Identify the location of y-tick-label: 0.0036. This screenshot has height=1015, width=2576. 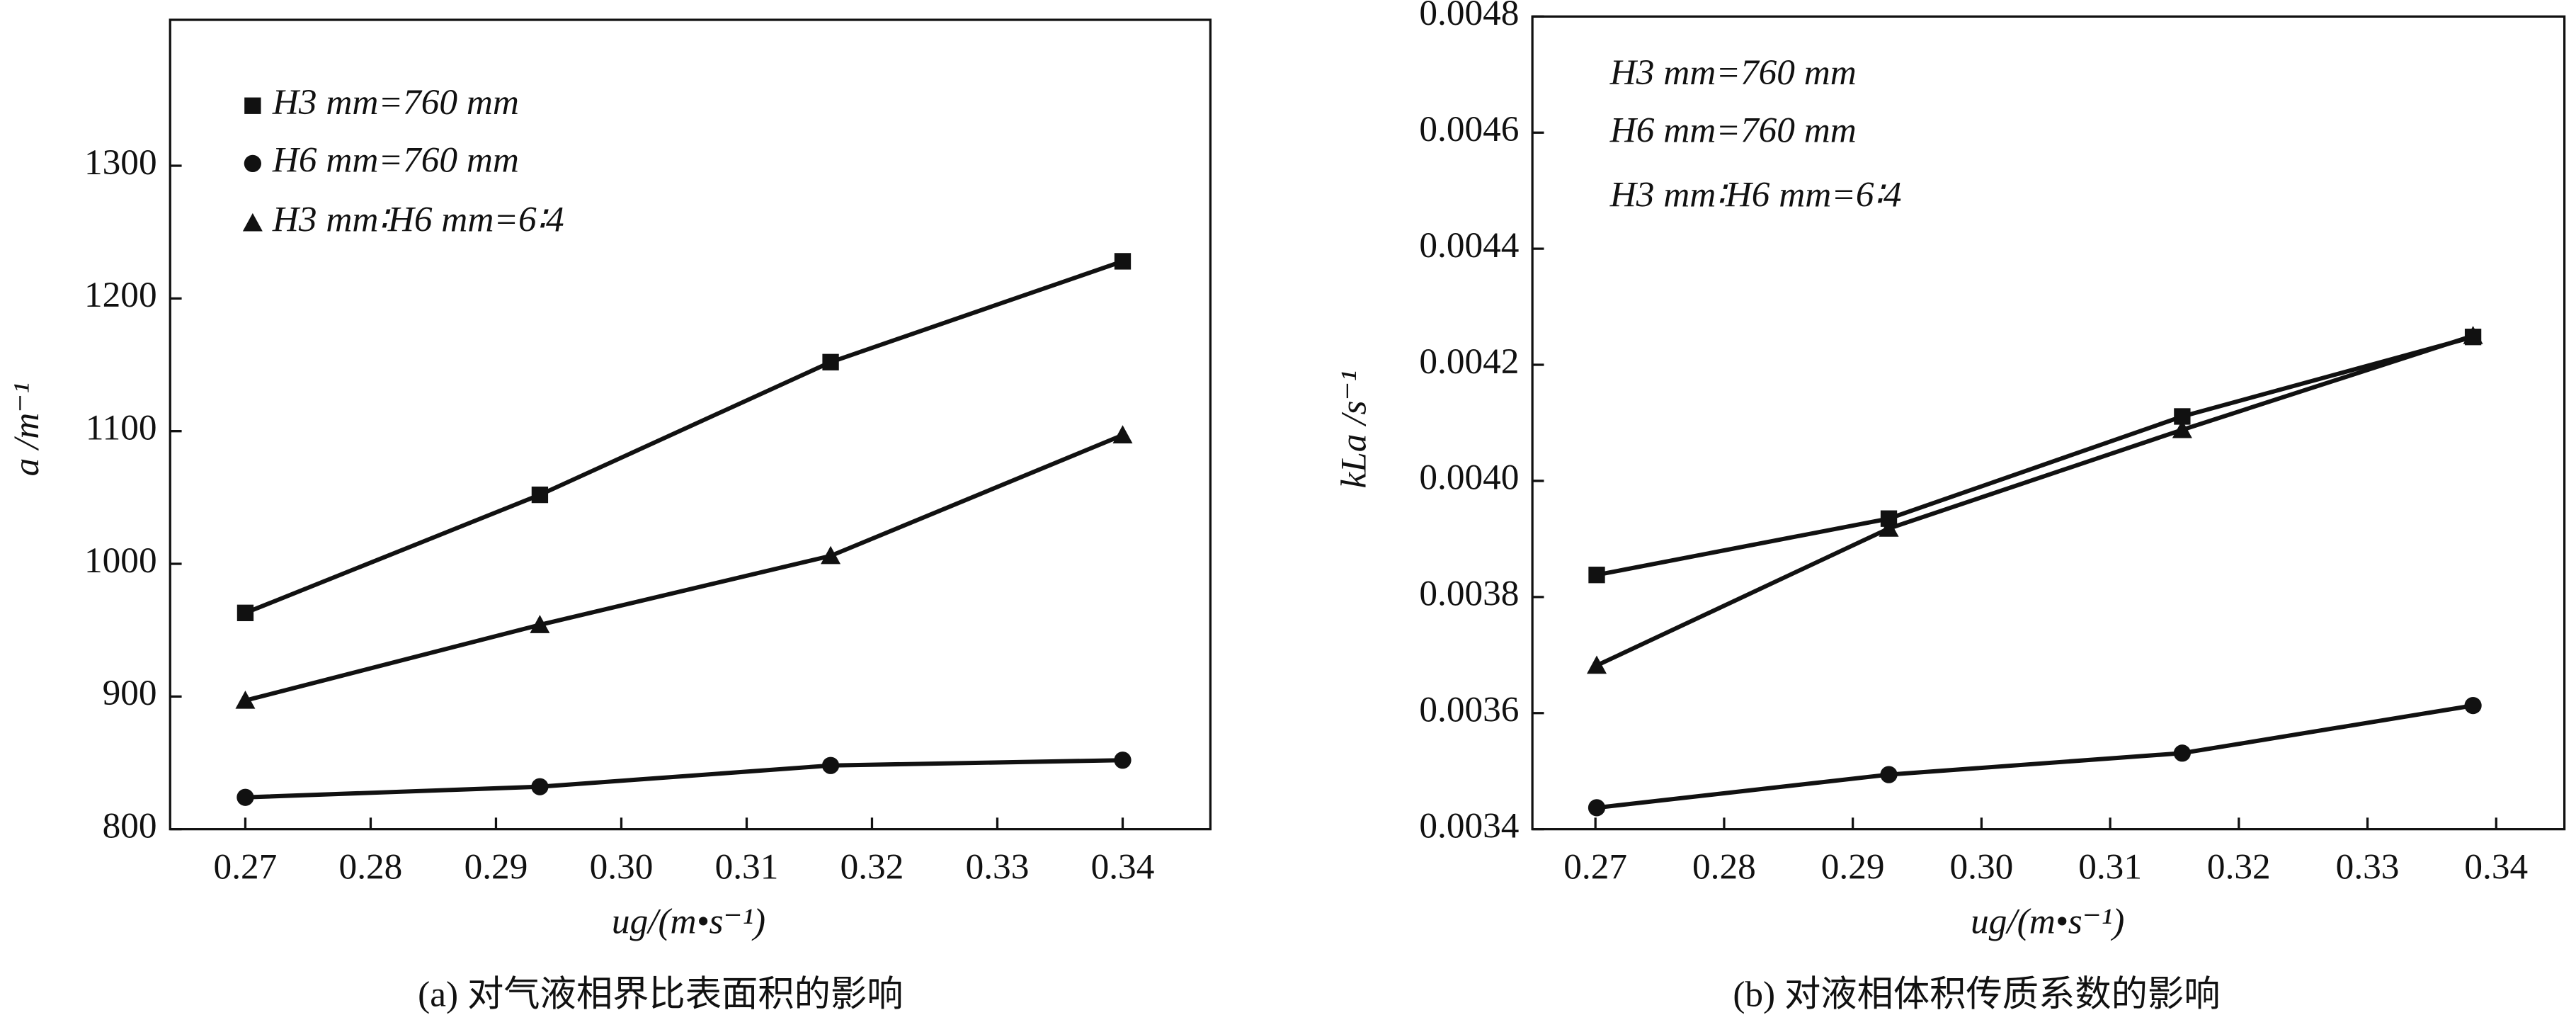
(1469, 710).